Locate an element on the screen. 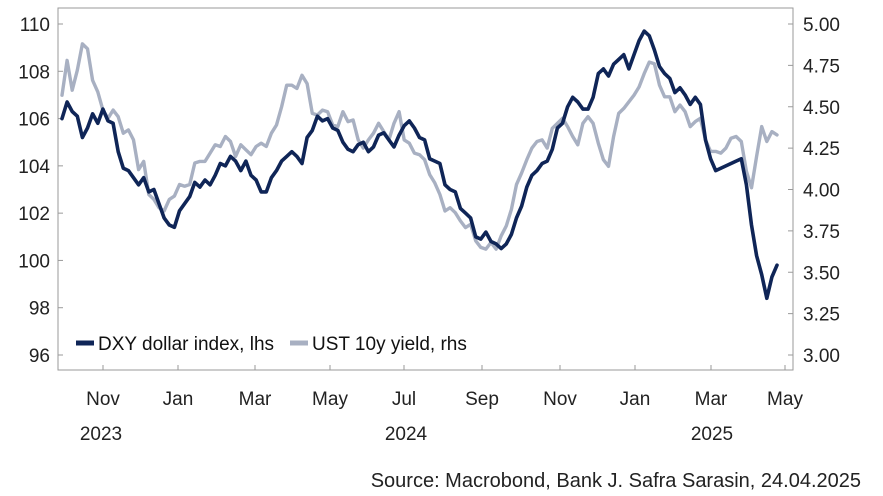 This screenshot has width=883, height=496. left-tick-label: 110 is located at coordinates (35, 25).